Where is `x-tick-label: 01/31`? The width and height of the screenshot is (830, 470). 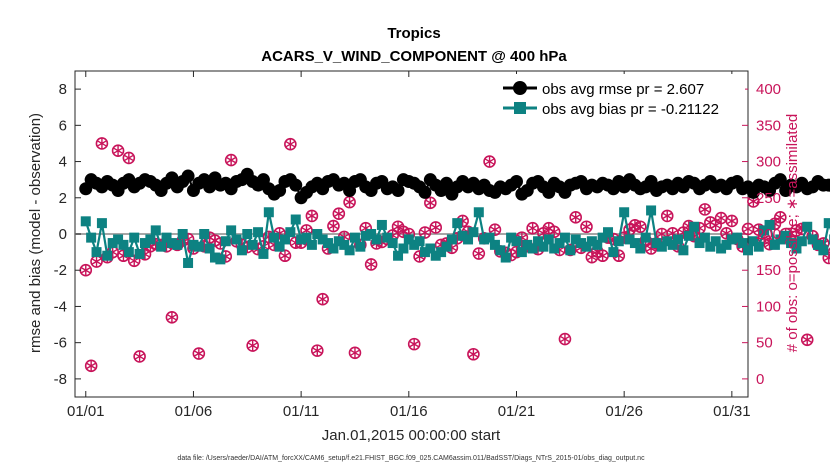 x-tick-label: 01/31 is located at coordinates (732, 411).